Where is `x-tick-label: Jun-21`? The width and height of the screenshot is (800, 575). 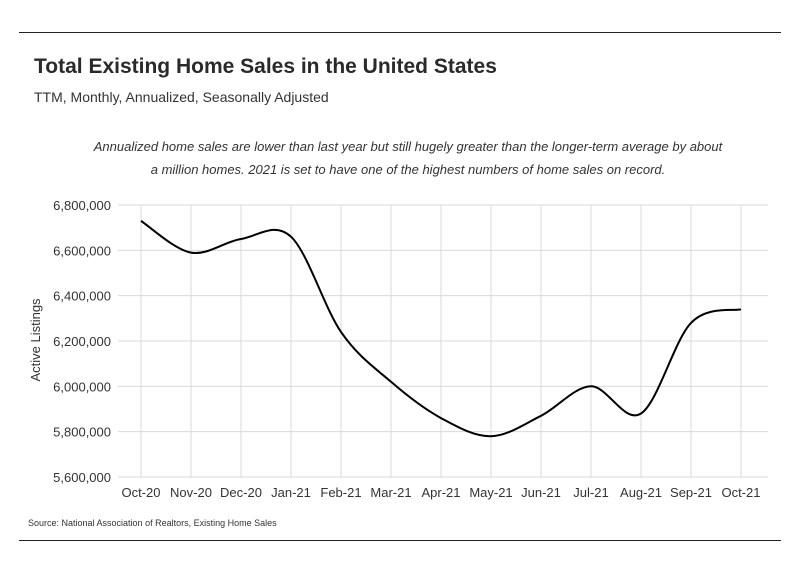
x-tick-label: Jun-21 is located at coordinates (541, 492).